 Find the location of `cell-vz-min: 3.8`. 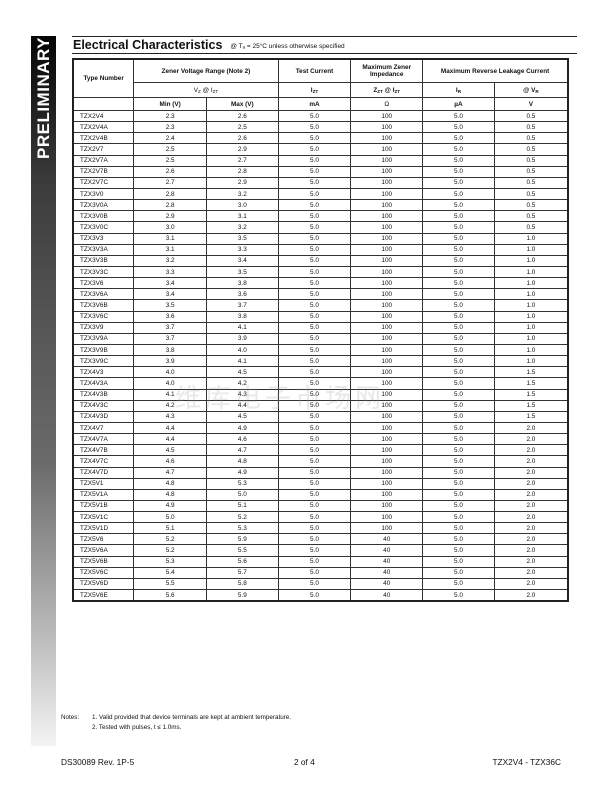

cell-vz-min: 3.8 is located at coordinates (170, 350).